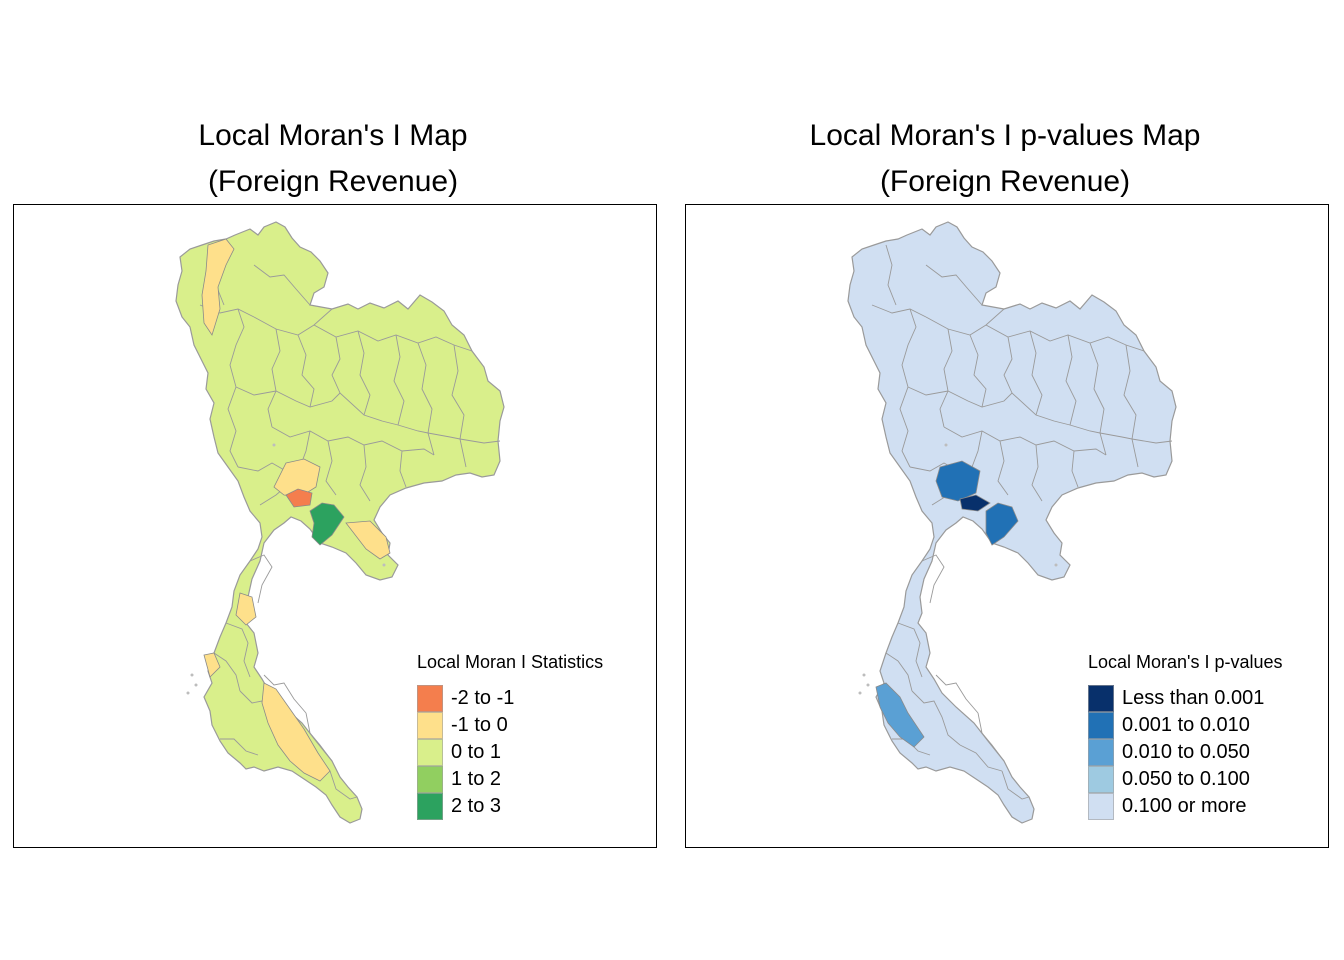 This screenshot has width=1344, height=960. What do you see at coordinates (510, 662) in the screenshot?
I see `legend-title: Local Moran I Statistics` at bounding box center [510, 662].